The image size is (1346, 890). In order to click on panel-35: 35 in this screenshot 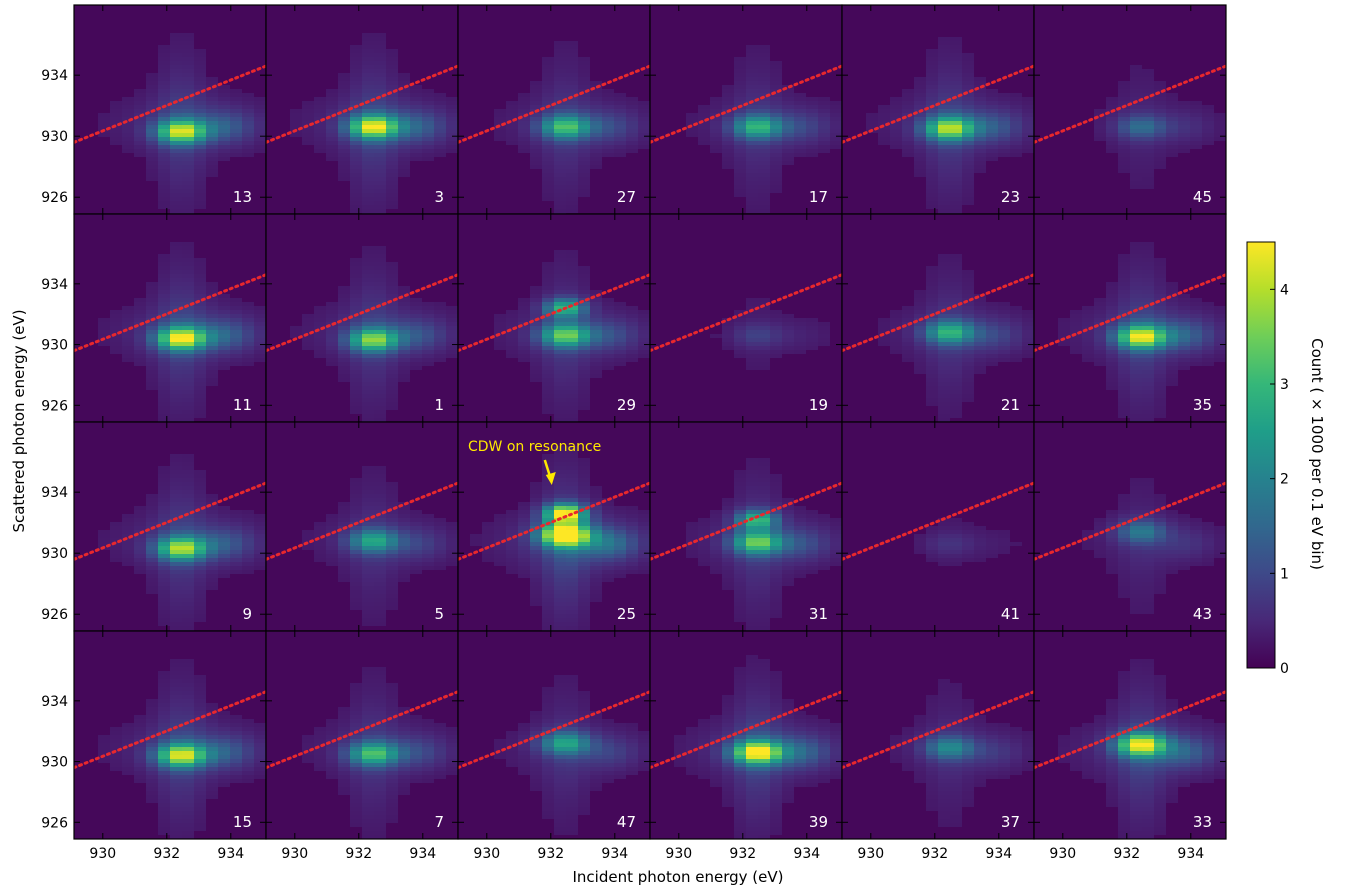, I will do `click(1130, 318)`.